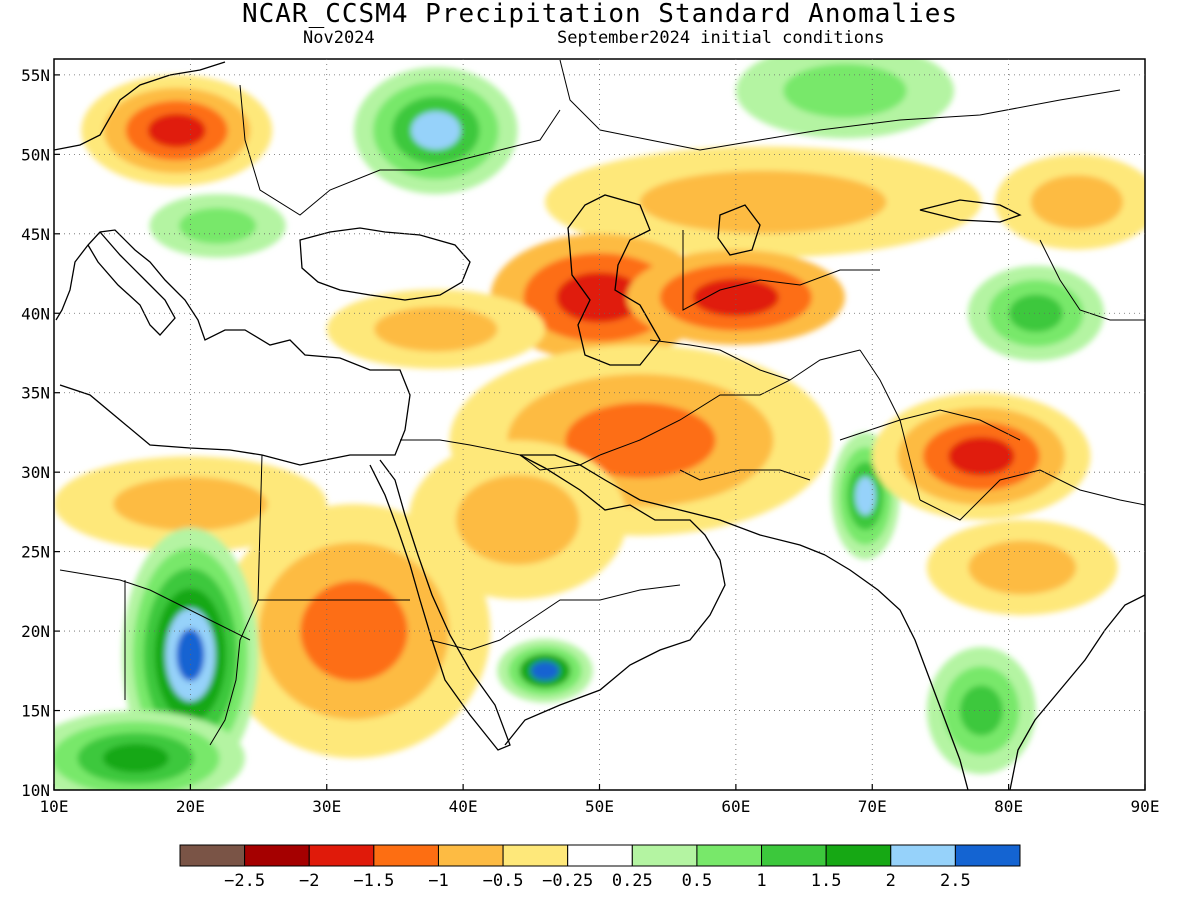 Image resolution: width=1200 pixels, height=900 pixels. Describe the element at coordinates (955, 881) in the screenshot. I see `colorbar-label: 2.5` at that location.